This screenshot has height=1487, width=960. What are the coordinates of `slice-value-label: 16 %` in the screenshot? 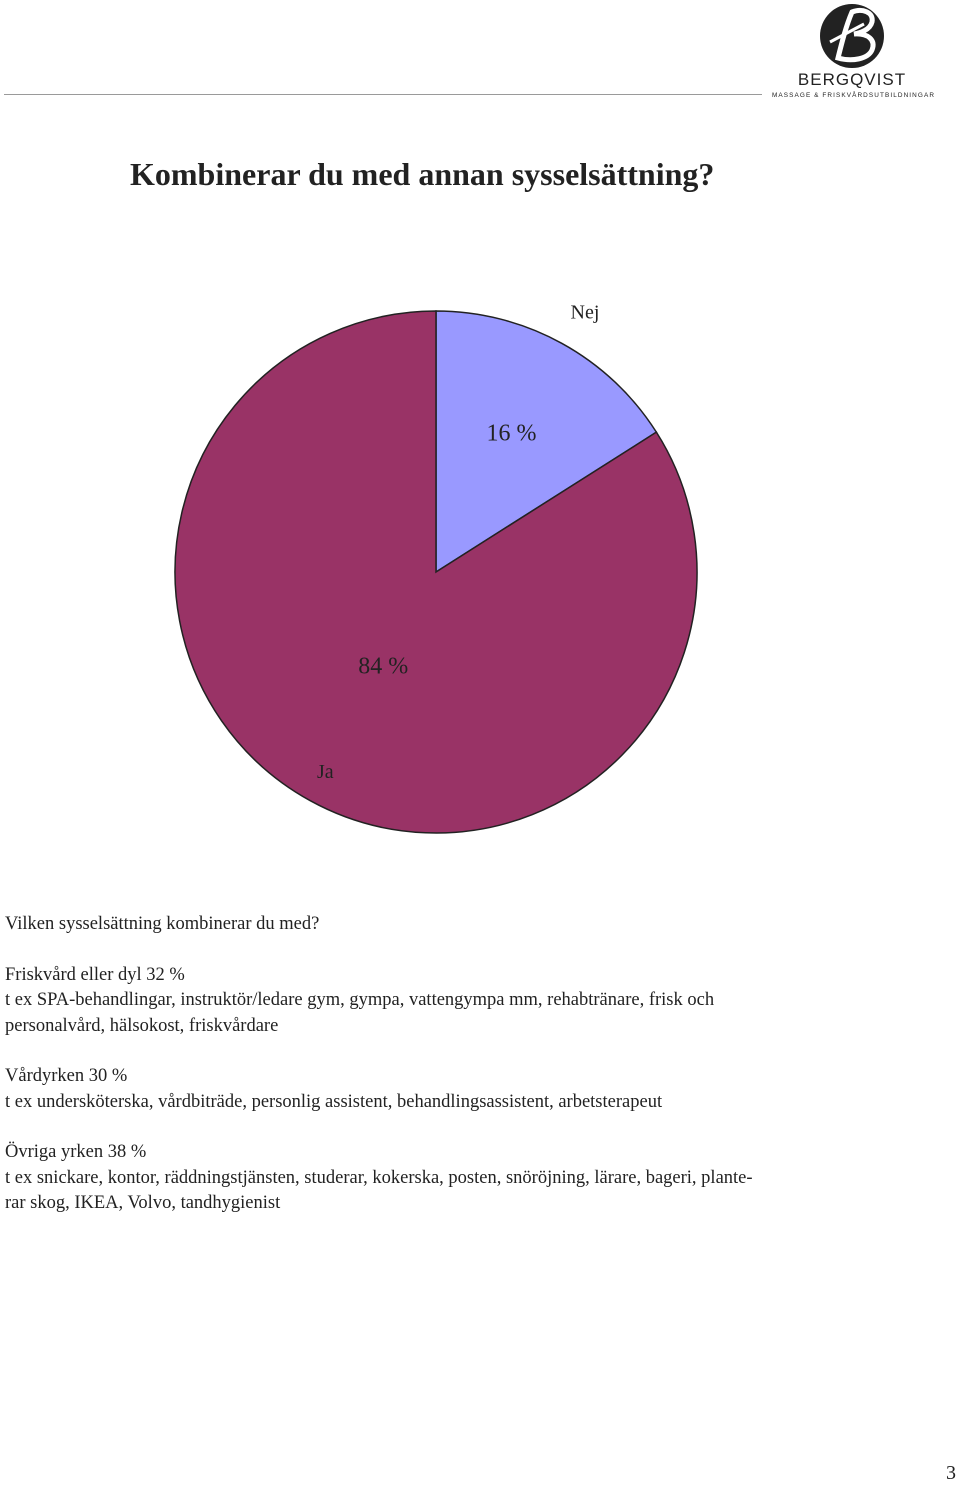 It's located at (511, 433).